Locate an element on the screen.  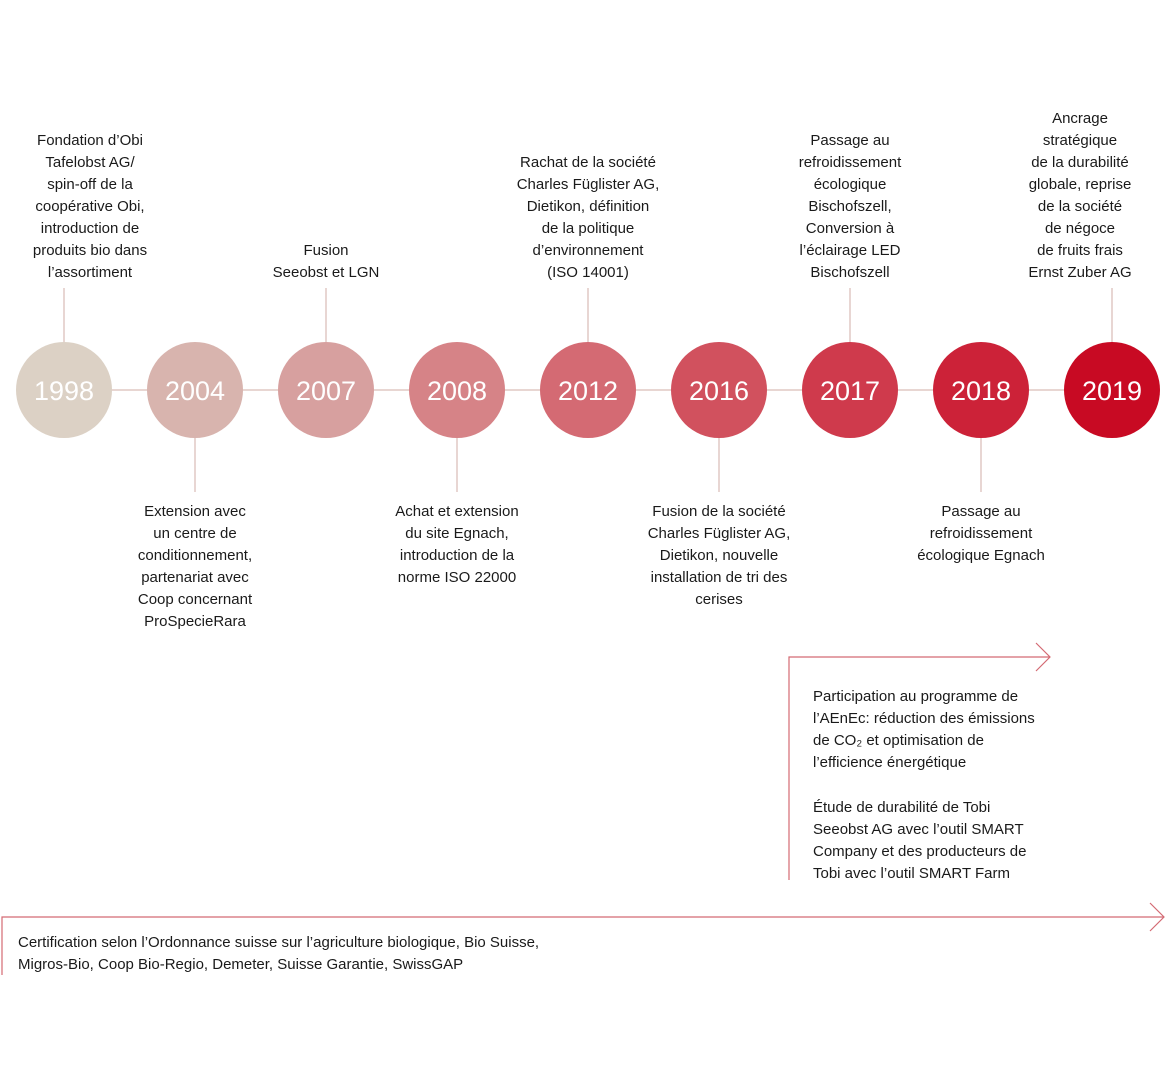
milestone-circle-2012 is located at coordinates (588, 390).